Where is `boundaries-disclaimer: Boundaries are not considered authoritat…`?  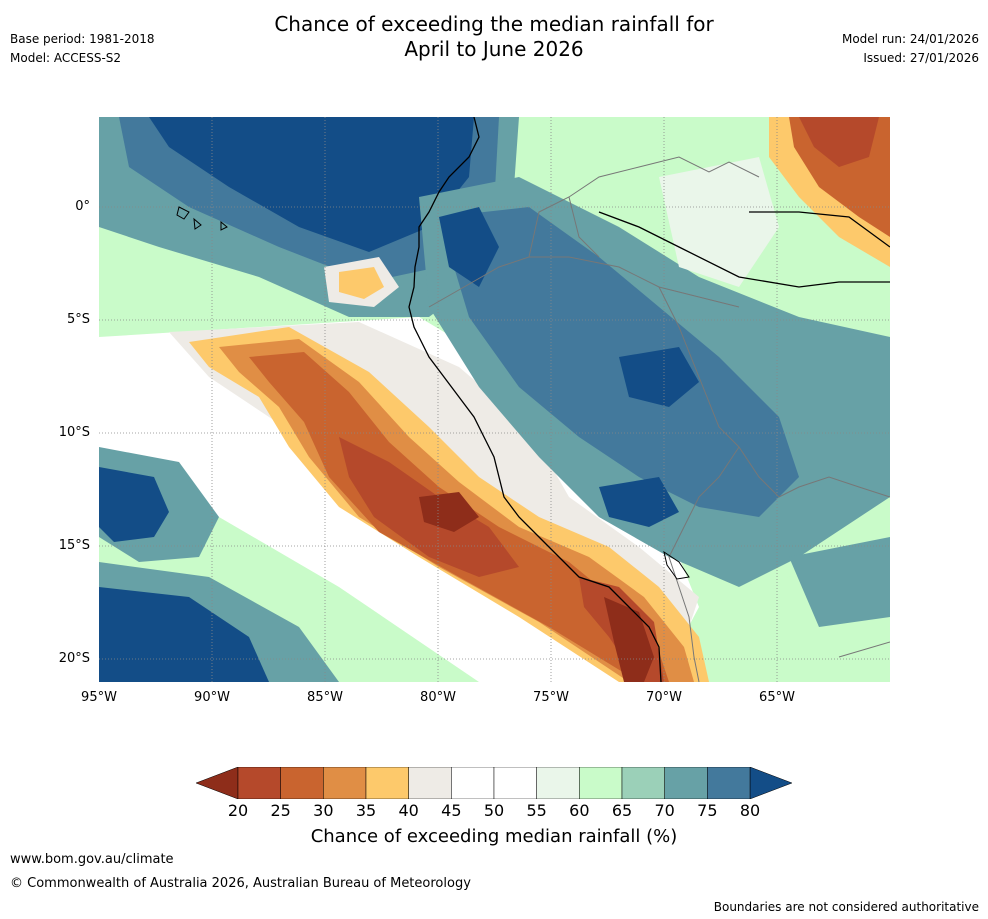 boundaries-disclaimer: Boundaries are not considered authoritat… is located at coordinates (846, 907).